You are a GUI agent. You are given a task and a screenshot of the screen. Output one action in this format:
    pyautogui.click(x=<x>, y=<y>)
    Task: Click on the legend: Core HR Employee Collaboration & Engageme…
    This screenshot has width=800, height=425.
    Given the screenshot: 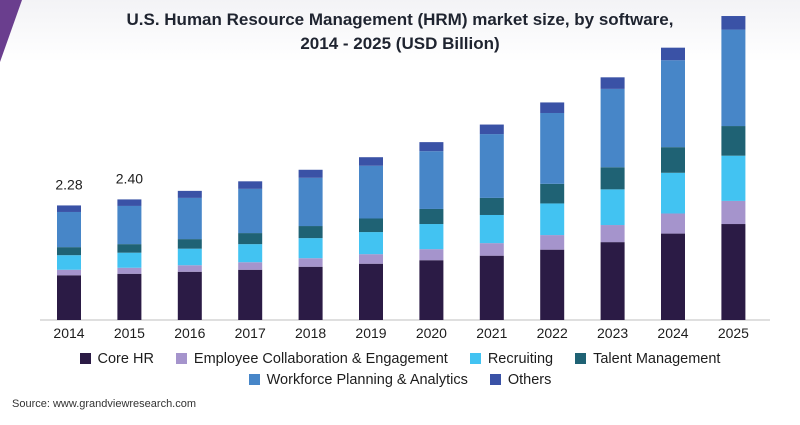 What is the action you would take?
    pyautogui.click(x=400, y=369)
    